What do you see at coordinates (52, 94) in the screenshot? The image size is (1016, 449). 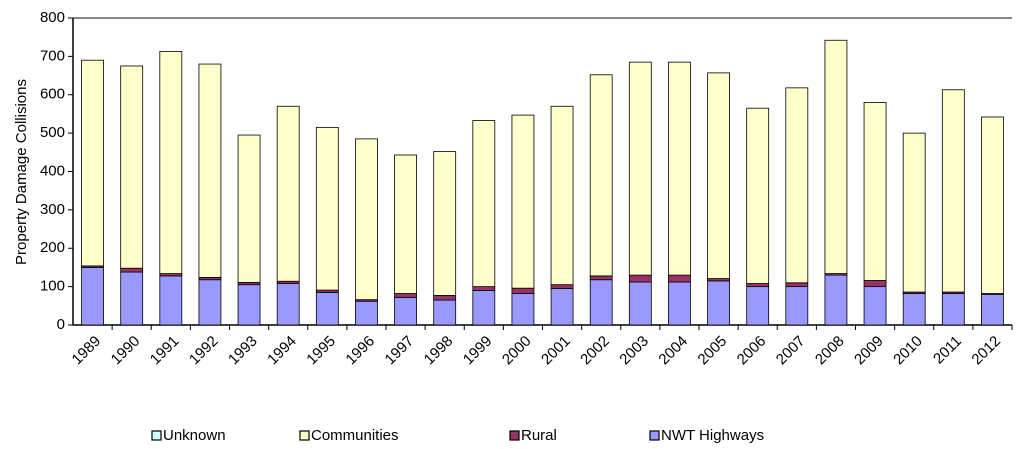 I see `y-tick-label: 600` at bounding box center [52, 94].